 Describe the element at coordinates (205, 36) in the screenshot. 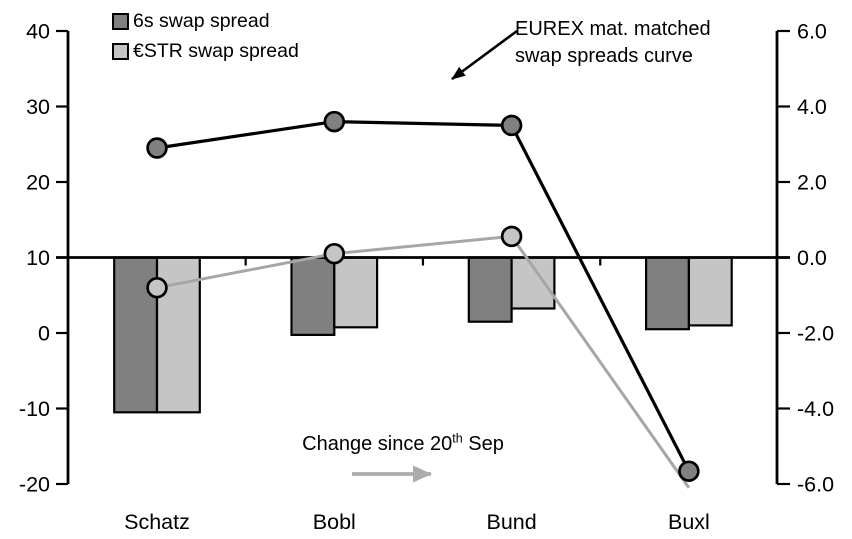

I see `legend: 6s swap spread €STR swap spread` at that location.